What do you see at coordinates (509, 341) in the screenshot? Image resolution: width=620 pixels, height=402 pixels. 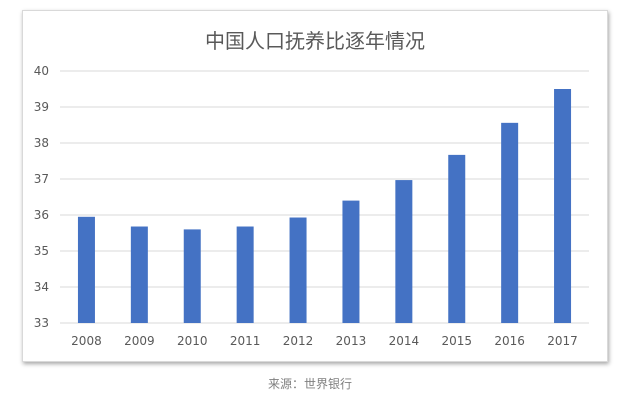 I see `x-tick-label: 2016` at bounding box center [509, 341].